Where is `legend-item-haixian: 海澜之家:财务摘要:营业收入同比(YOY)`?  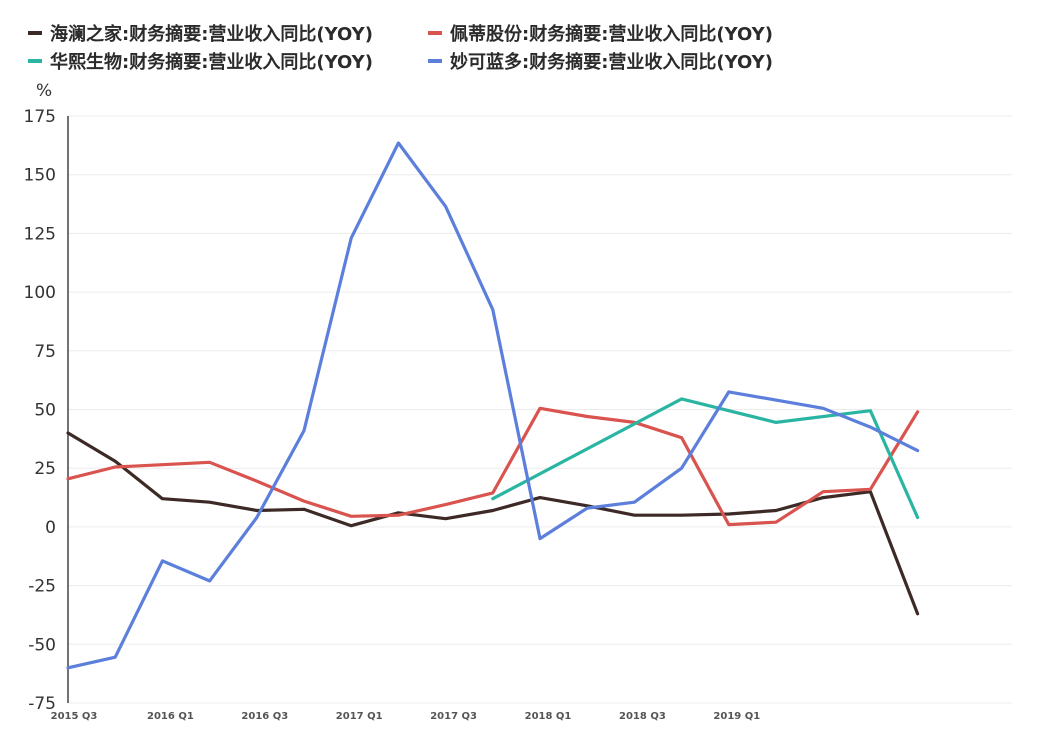
legend-item-haixian: 海澜之家:财务摘要:营业收入同比(YOY) is located at coordinates (200, 33).